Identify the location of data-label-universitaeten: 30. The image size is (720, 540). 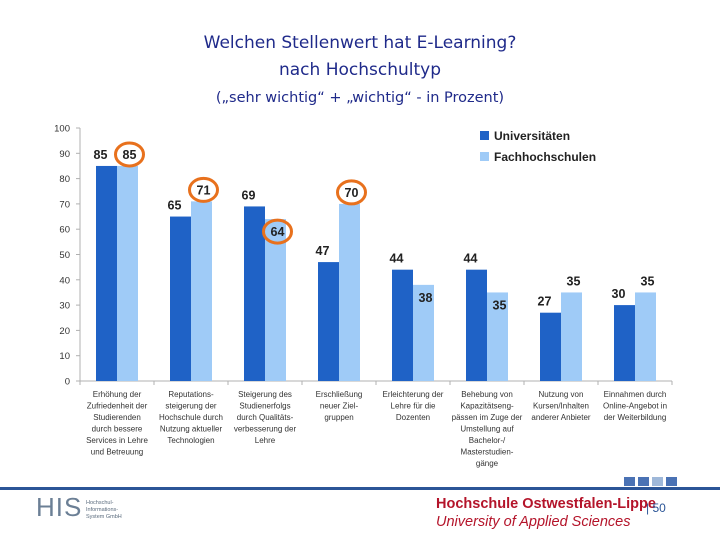
(619, 294).